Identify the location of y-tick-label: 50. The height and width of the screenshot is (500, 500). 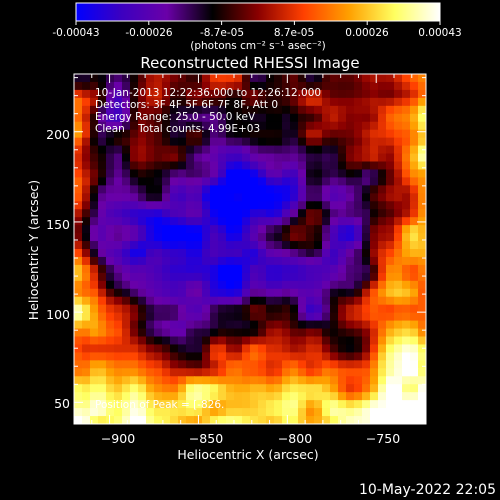
(62, 403).